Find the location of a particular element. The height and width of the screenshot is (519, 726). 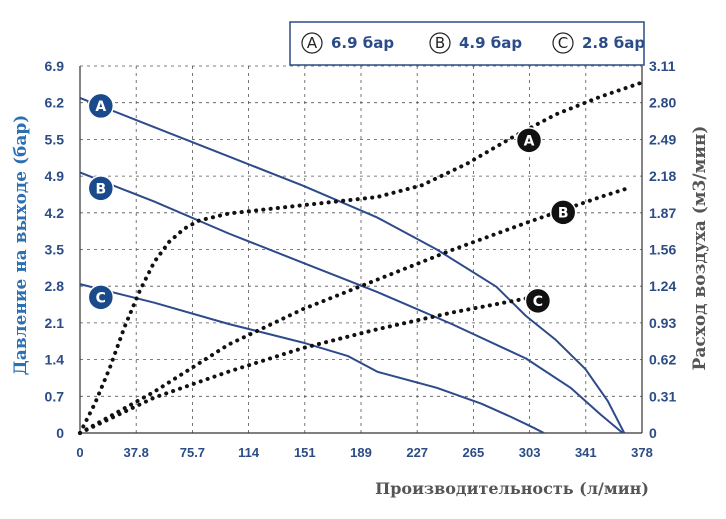

series-flow-b-marker-label: B is located at coordinates (563, 213).